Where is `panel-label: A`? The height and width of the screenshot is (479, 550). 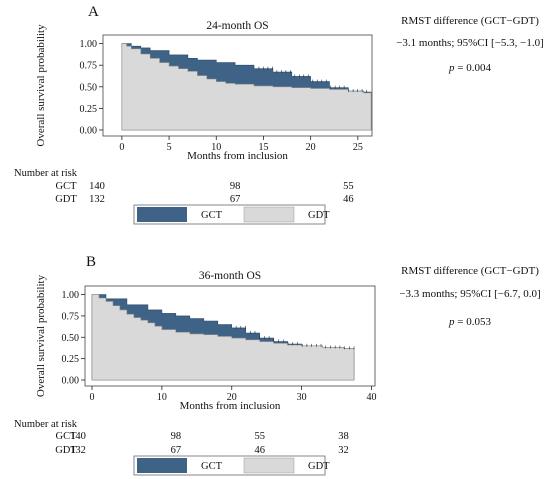
panel-label: A is located at coordinates (93, 12).